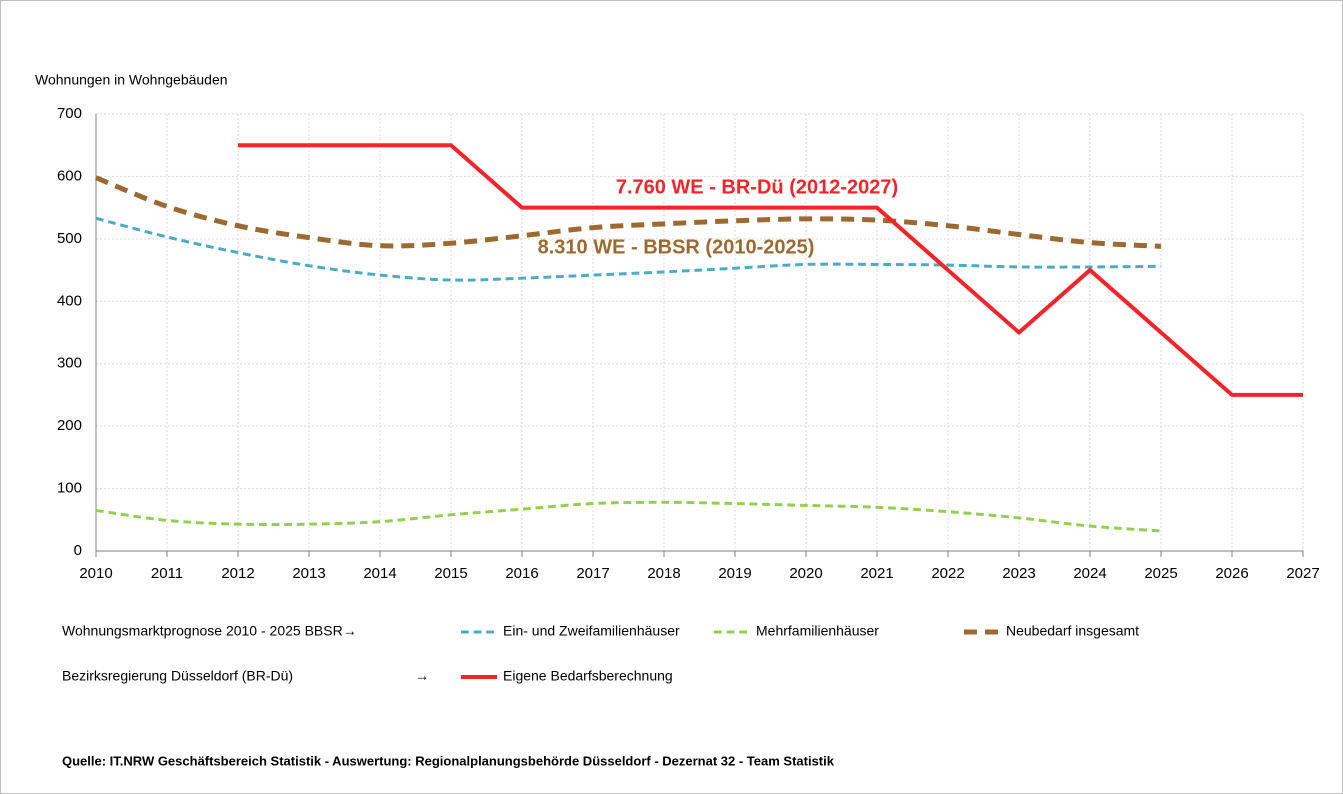 The height and width of the screenshot is (794, 1343). I want to click on legend-label: Neubedarf insgesamt, so click(1072, 631).